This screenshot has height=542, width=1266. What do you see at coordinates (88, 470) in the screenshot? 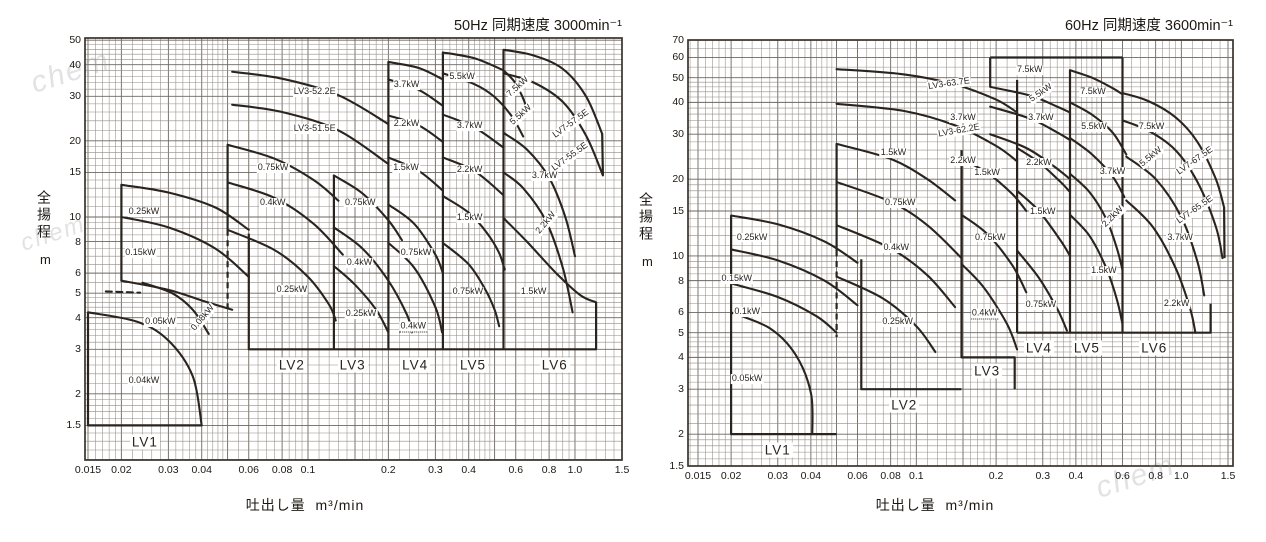
I see `x-tick-label: 0.015` at bounding box center [88, 470].